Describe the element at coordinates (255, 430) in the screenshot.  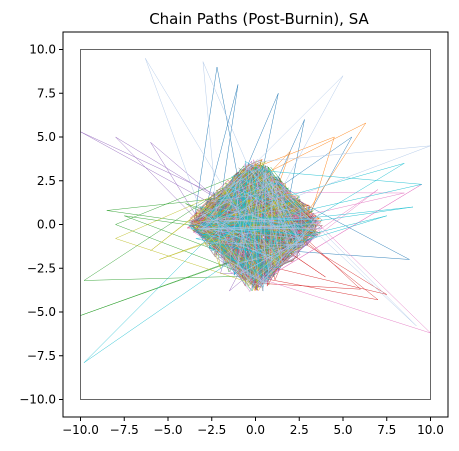
I see `x-tick-label: 0.0` at that location.